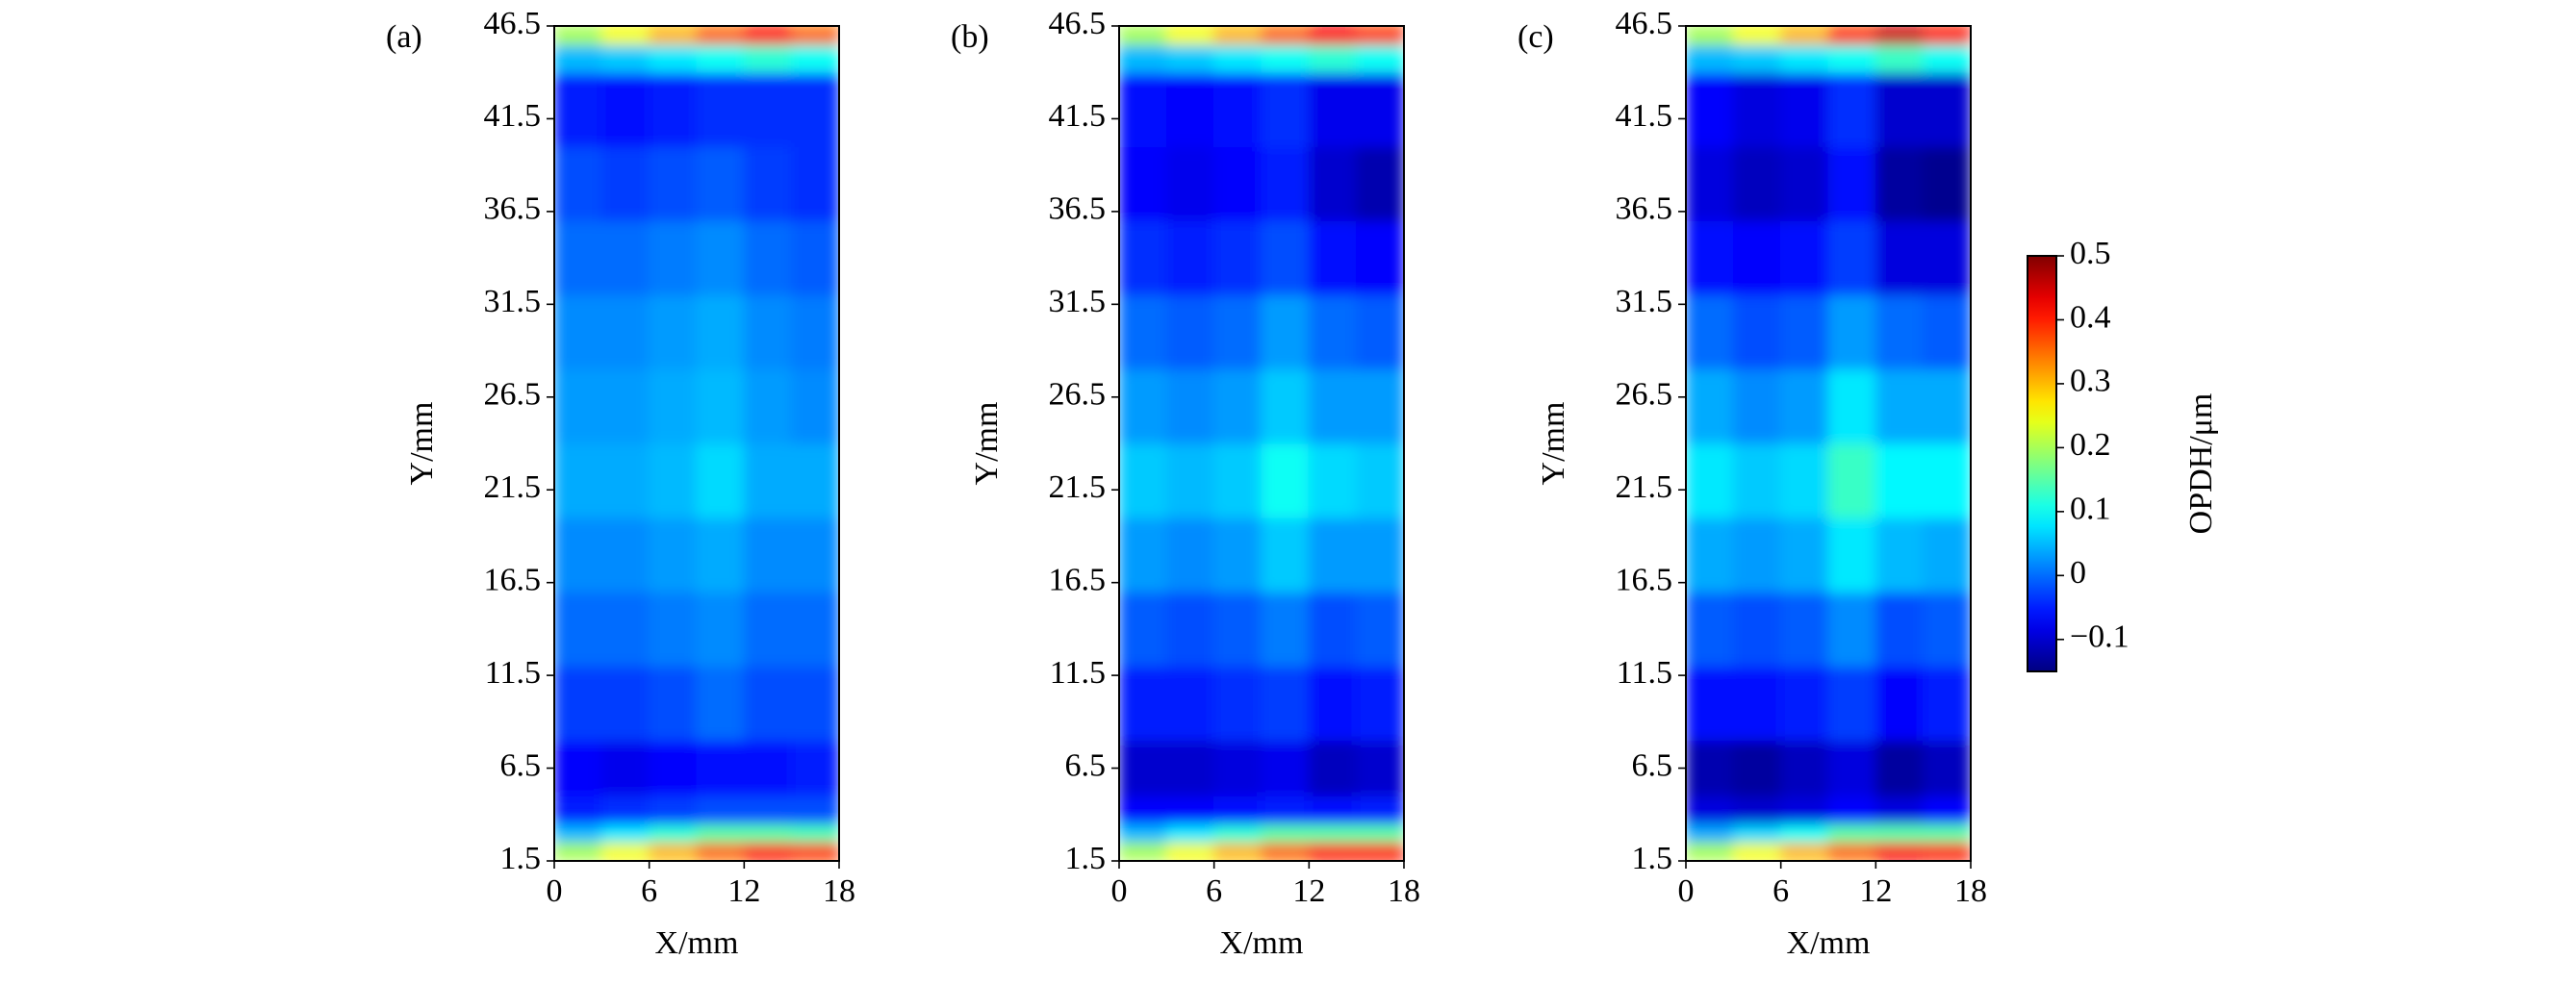 This screenshot has width=2576, height=985. What do you see at coordinates (1078, 395) in the screenshot?
I see `y-tick-label: 26.5` at bounding box center [1078, 395].